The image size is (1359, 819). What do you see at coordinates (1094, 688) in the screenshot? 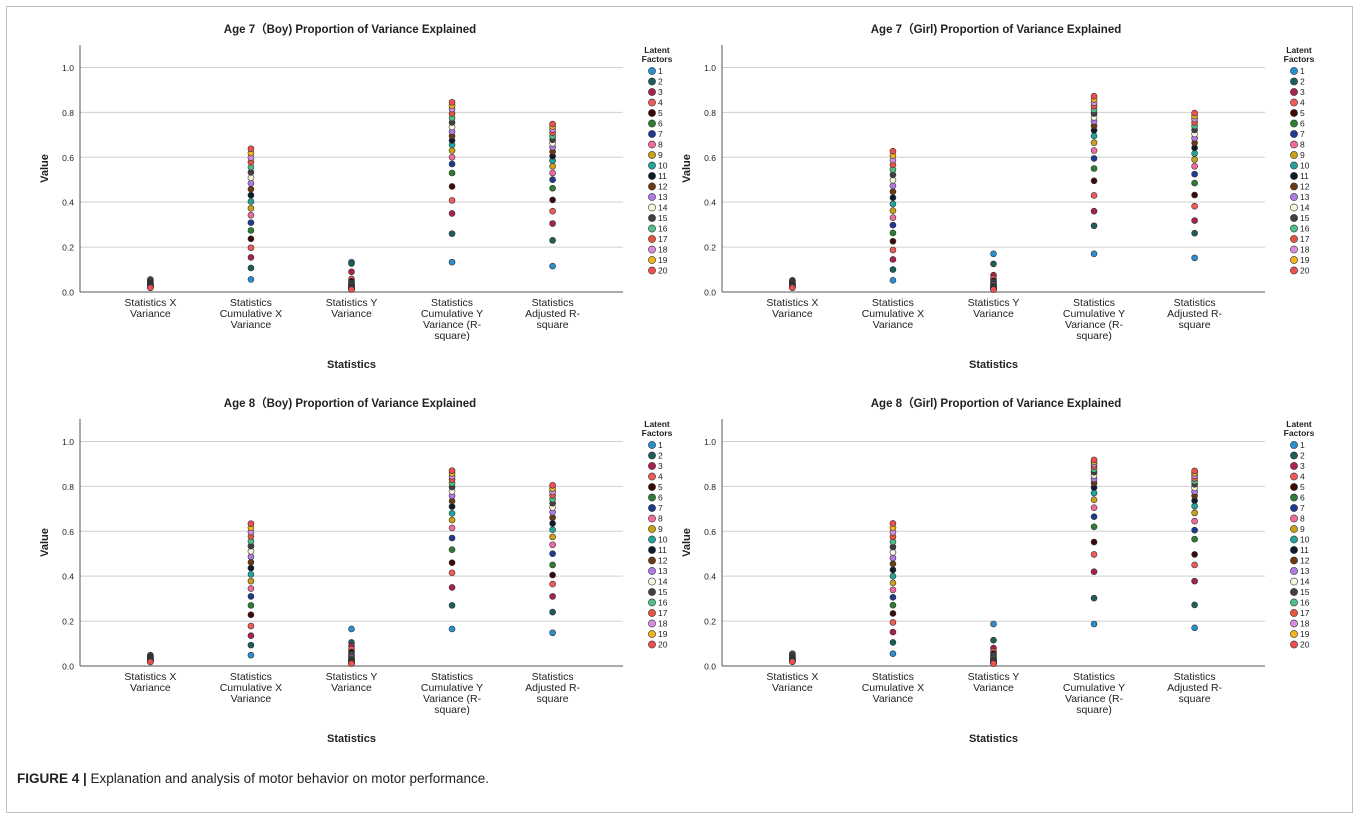
I see `x-tick-label: Cumulative Y` at bounding box center [1094, 688].